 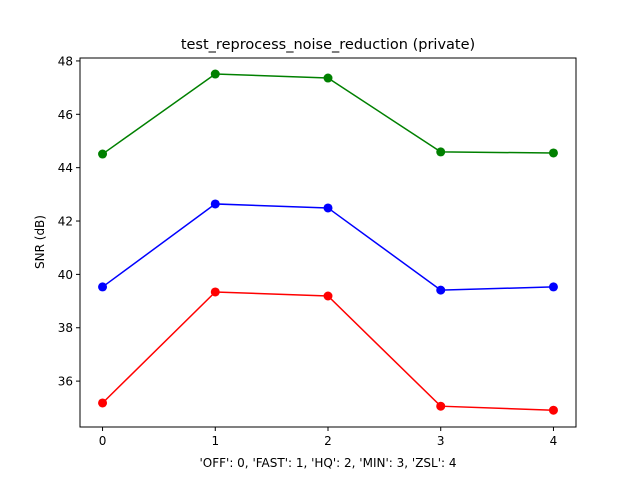 What do you see at coordinates (554, 441) in the screenshot?
I see `x-tick-label: 4` at bounding box center [554, 441].